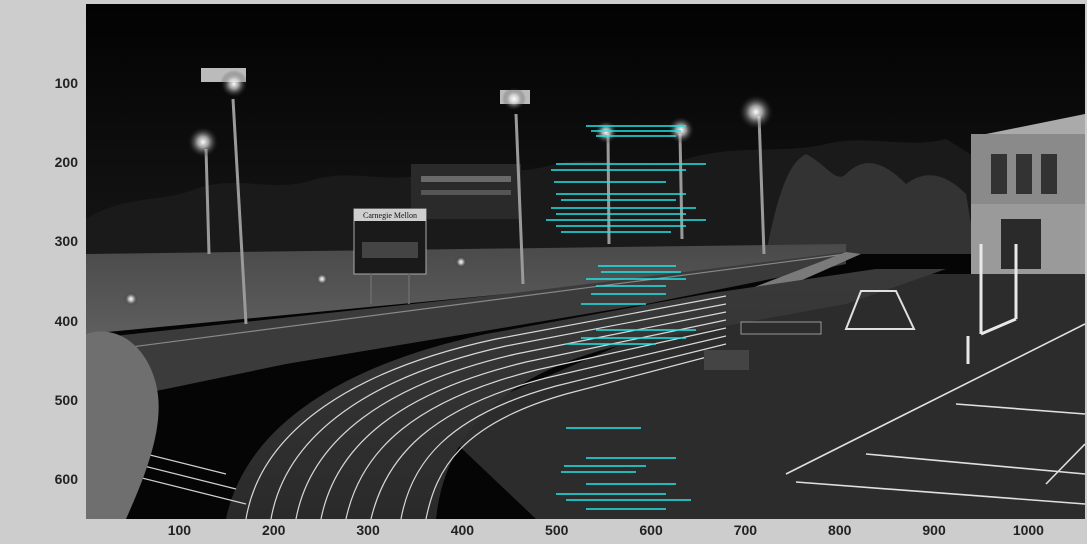 This screenshot has height=544, width=1087. Describe the element at coordinates (871, 204) in the screenshot. I see `trees-right` at that location.